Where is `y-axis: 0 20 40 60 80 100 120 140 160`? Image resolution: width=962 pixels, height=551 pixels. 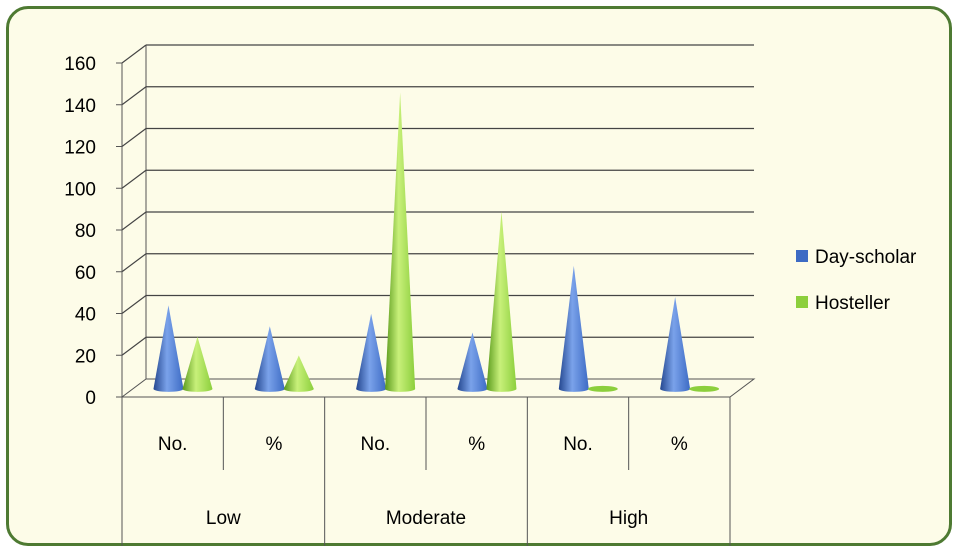 y-axis: 0 20 40 60 80 100 120 140 160 is located at coordinates (93, 231).